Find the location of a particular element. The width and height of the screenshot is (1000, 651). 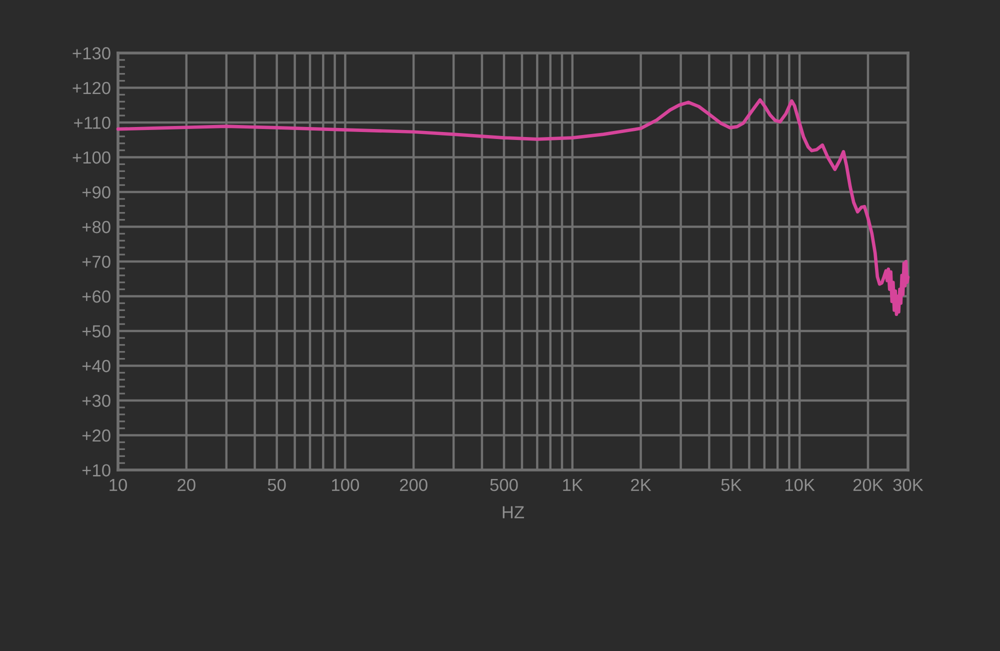

x-tick-label: 100 is located at coordinates (346, 485).